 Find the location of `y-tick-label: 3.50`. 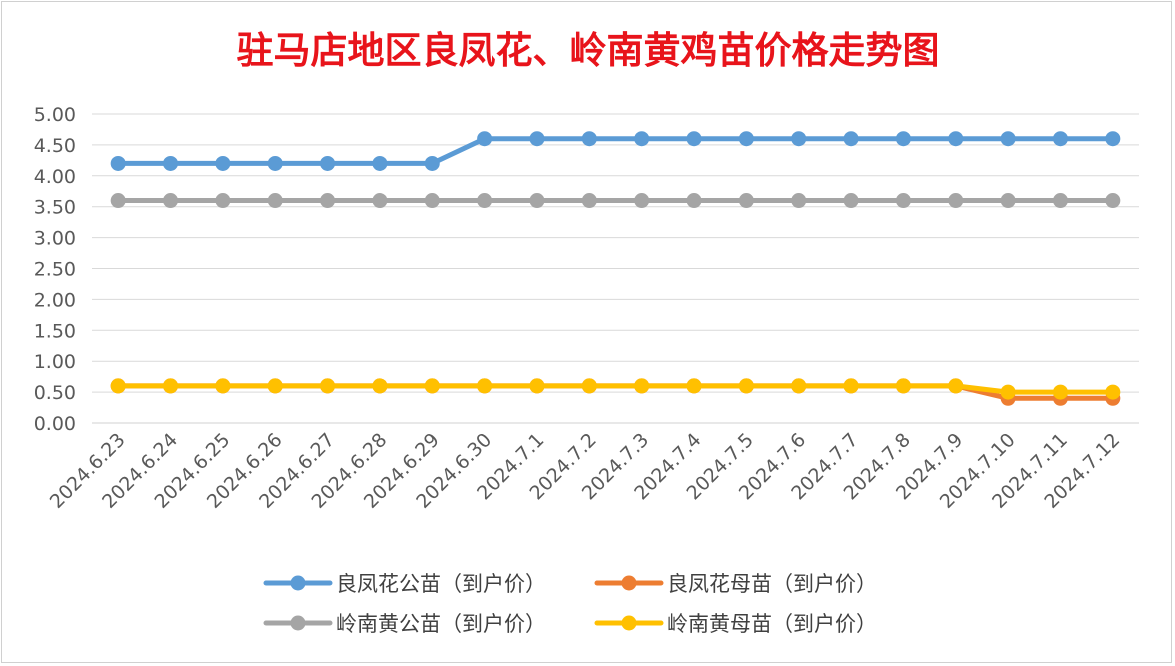

y-tick-label: 3.50 is located at coordinates (55, 208).